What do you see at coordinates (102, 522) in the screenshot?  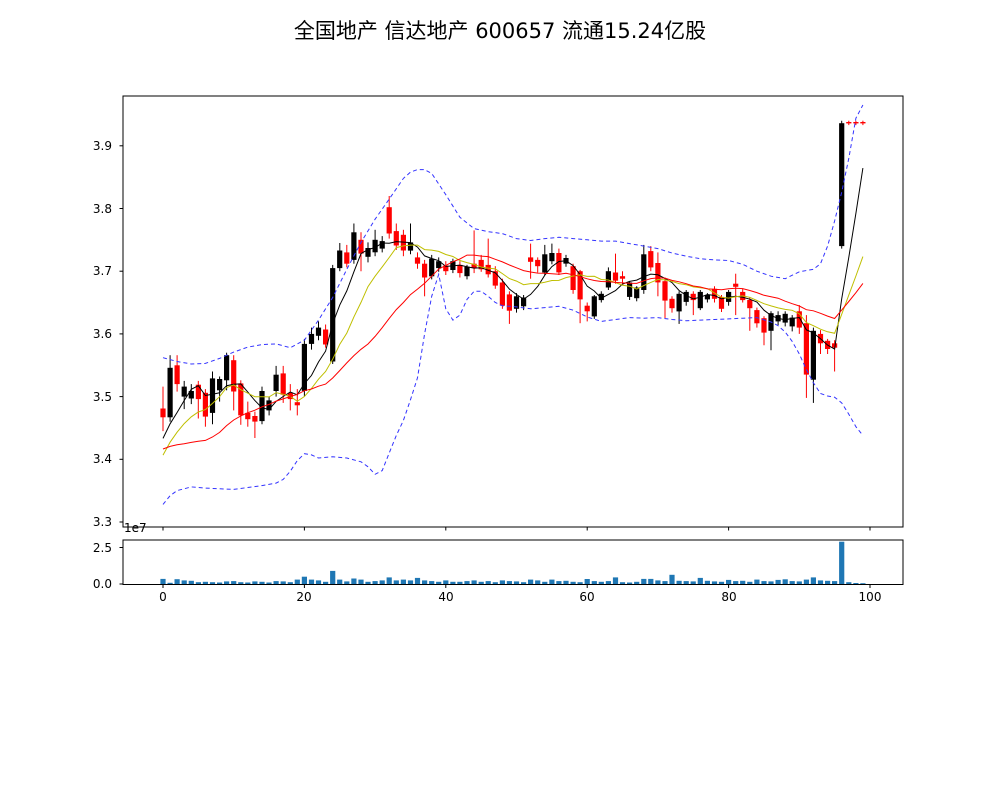 I see `price-tick-label: 3.3` at bounding box center [102, 522].